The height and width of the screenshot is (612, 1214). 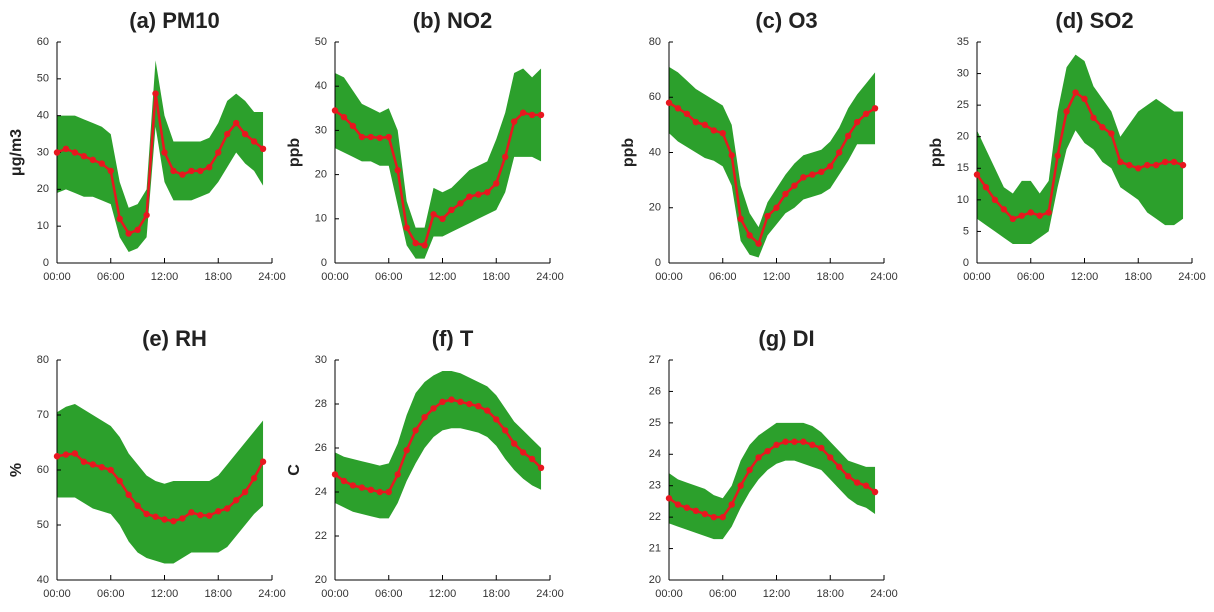 What do you see at coordinates (452, 20) in the screenshot?
I see `panel-title: (b) NO2` at bounding box center [452, 20].